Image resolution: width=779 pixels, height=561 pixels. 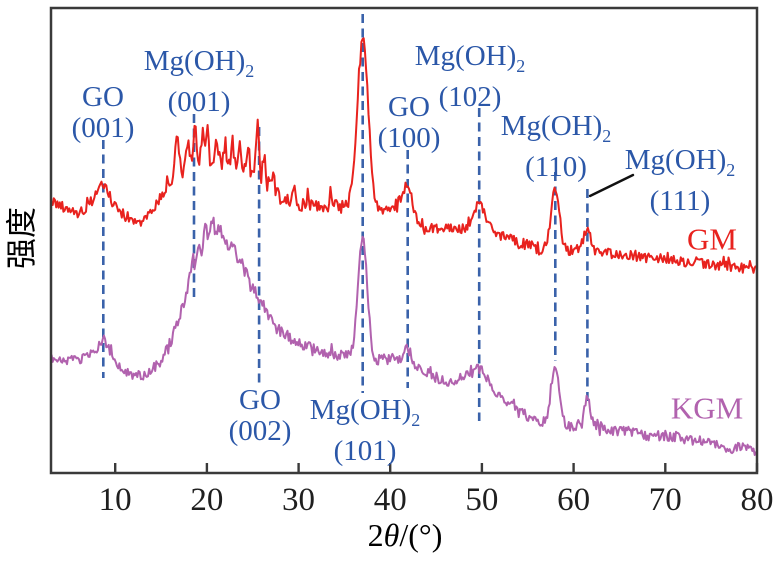 What do you see at coordinates (574, 500) in the screenshot?
I see `x-tick-label-60: 60` at bounding box center [574, 500].